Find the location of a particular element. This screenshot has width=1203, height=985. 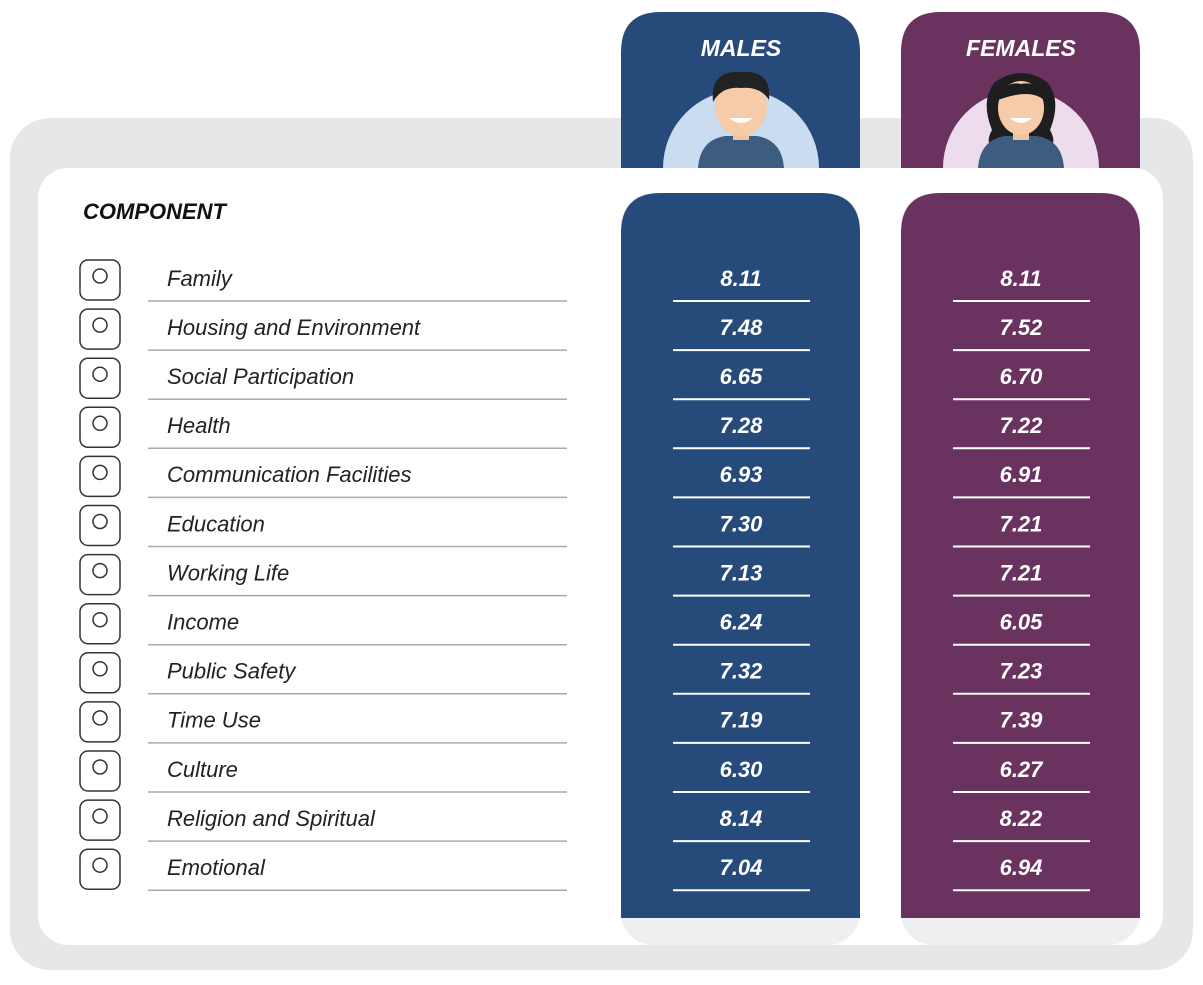

component-label: Religion and Spiritual is located at coordinates (271, 818).